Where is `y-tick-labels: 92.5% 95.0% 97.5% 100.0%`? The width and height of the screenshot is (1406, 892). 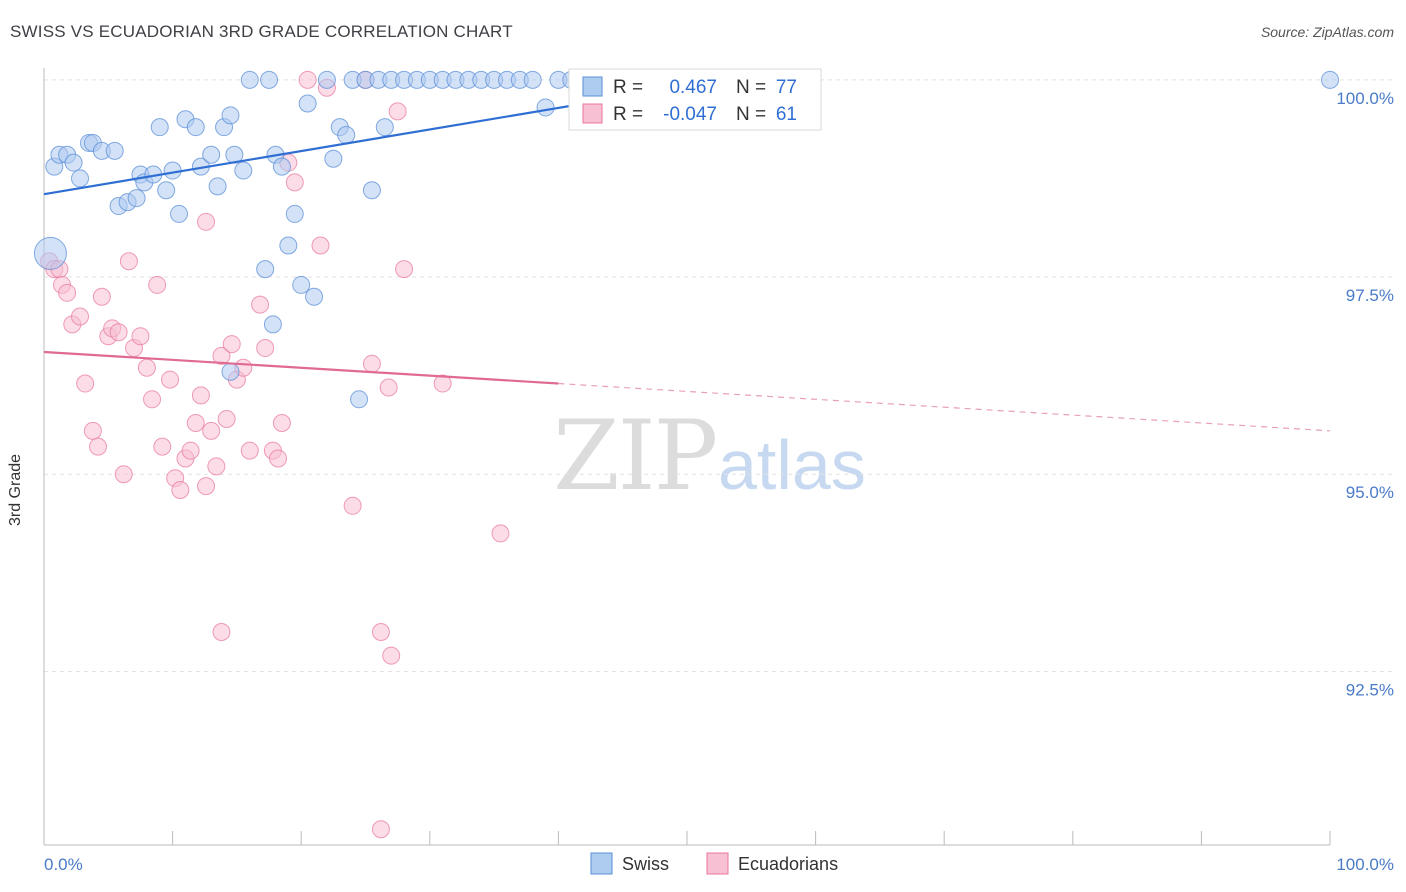 y-tick-labels: 92.5% 95.0% 97.5% 100.0% is located at coordinates (1365, 394).